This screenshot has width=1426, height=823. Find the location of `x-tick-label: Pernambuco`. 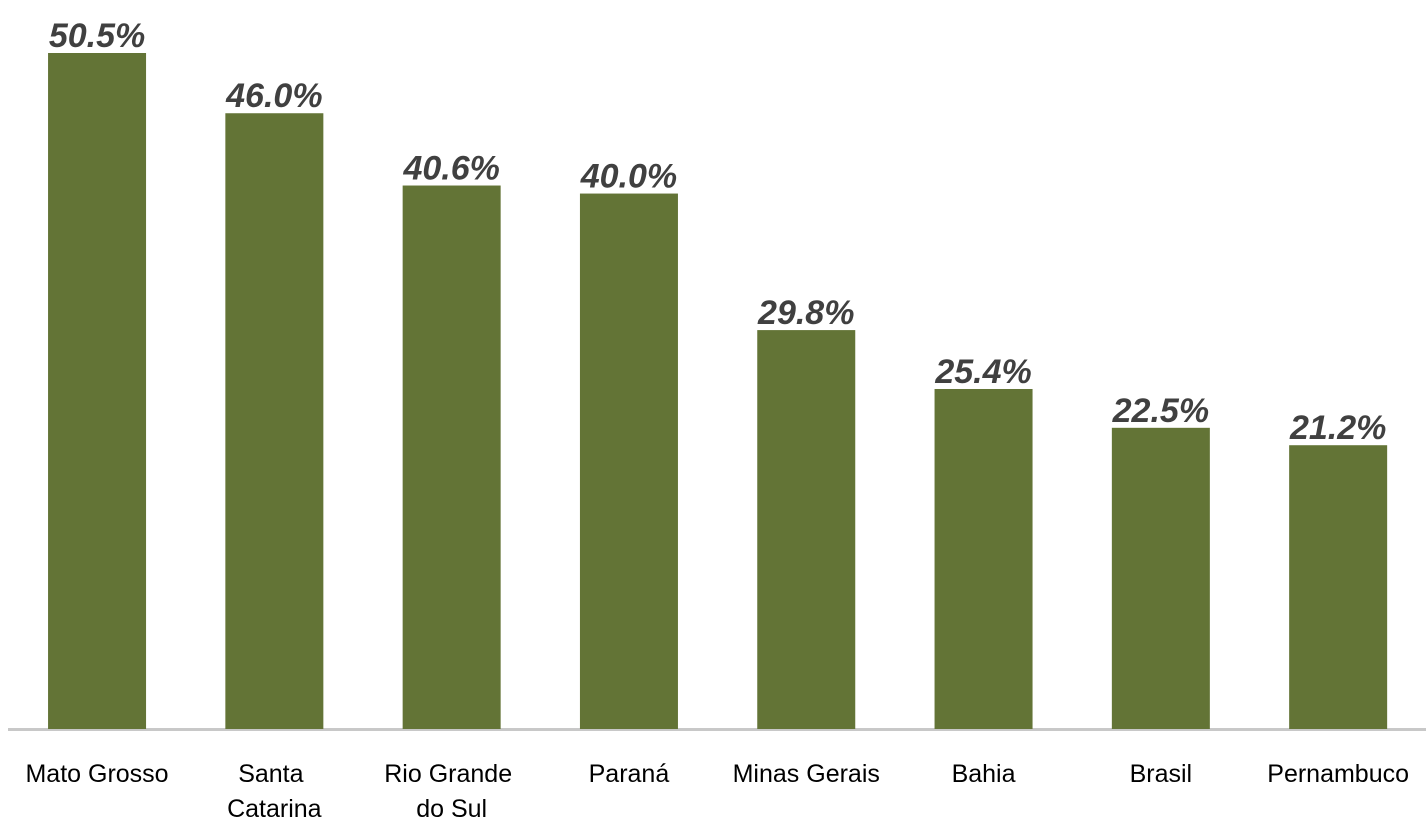

x-tick-label: Pernambuco is located at coordinates (1338, 774).